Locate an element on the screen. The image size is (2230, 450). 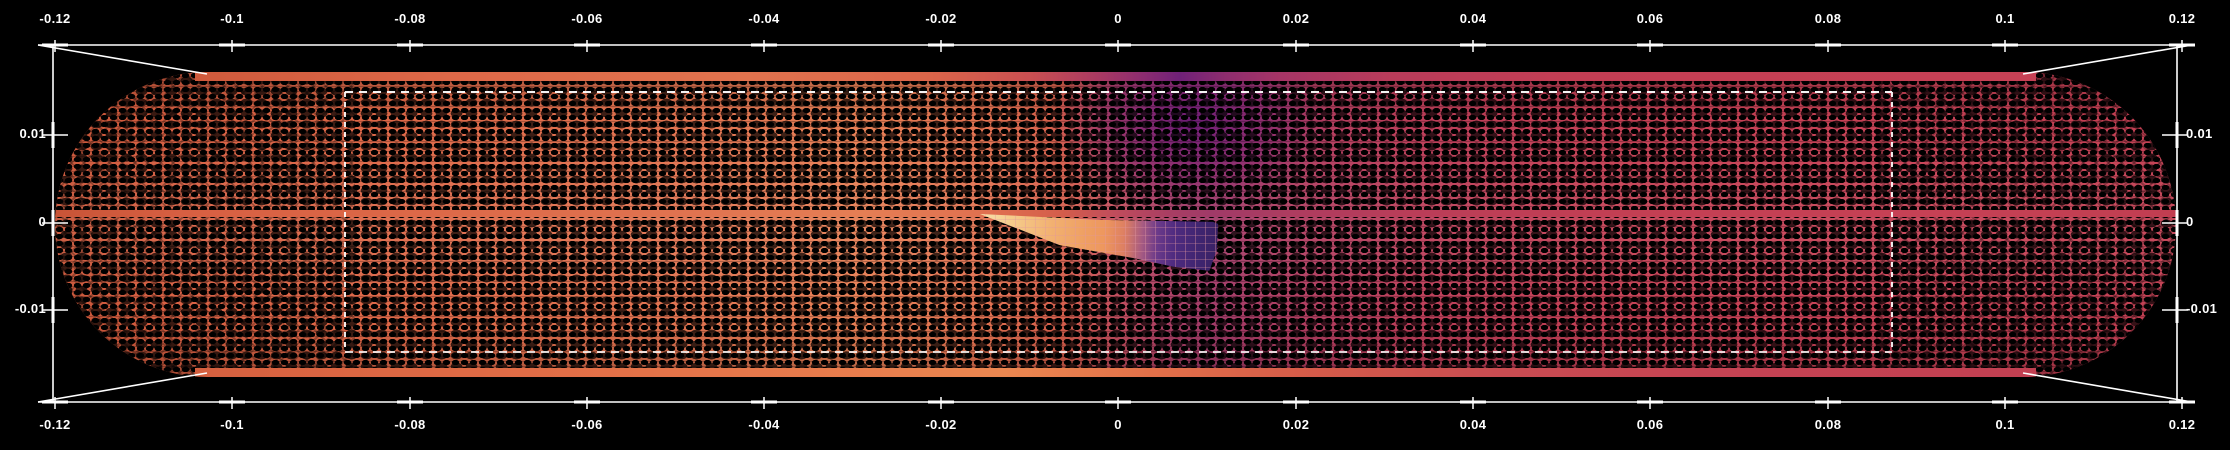
x-tick-label-top: -0.06 is located at coordinates (587, 18).